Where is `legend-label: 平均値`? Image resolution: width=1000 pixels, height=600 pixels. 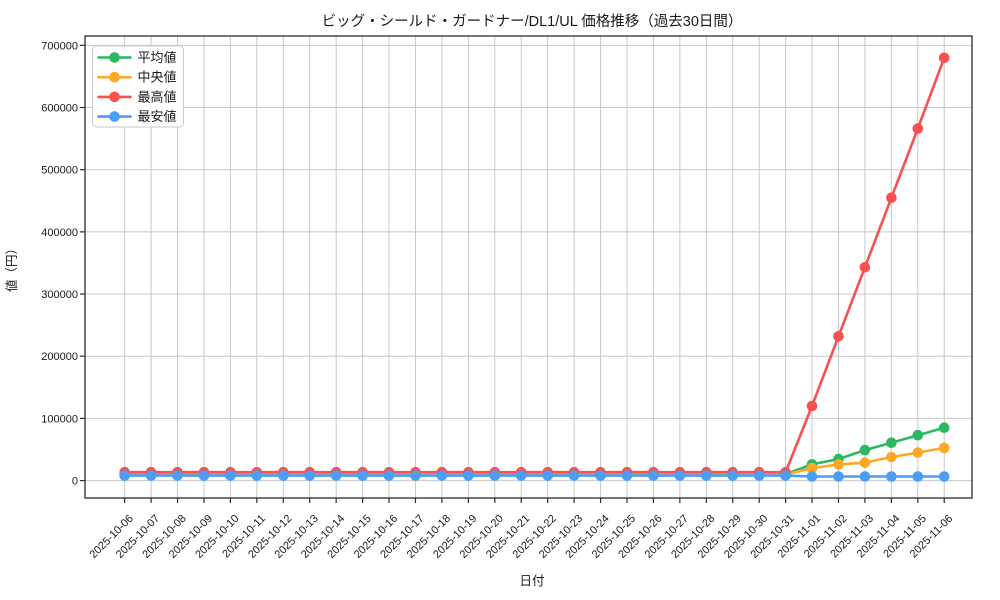 legend-label: 平均値 is located at coordinates (157, 57).